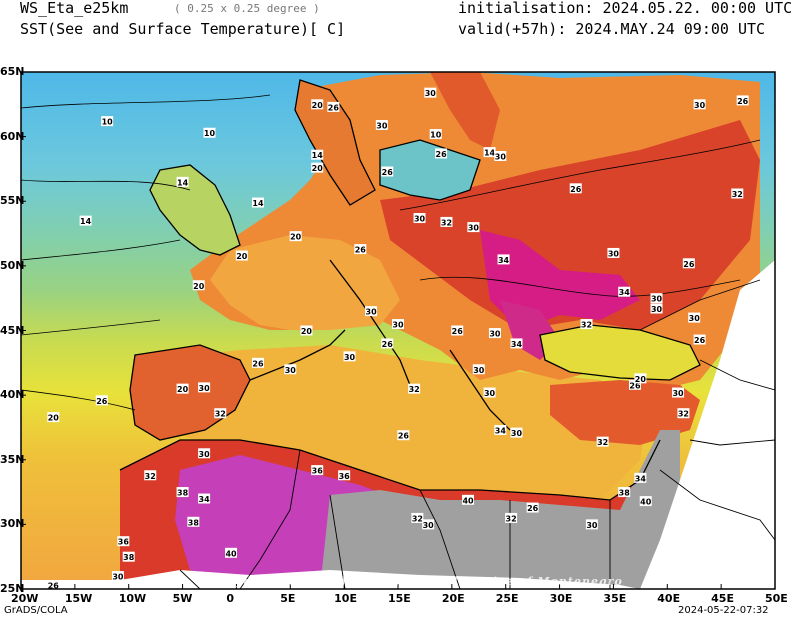  I want to click on contour-label: 38, so click(624, 492).